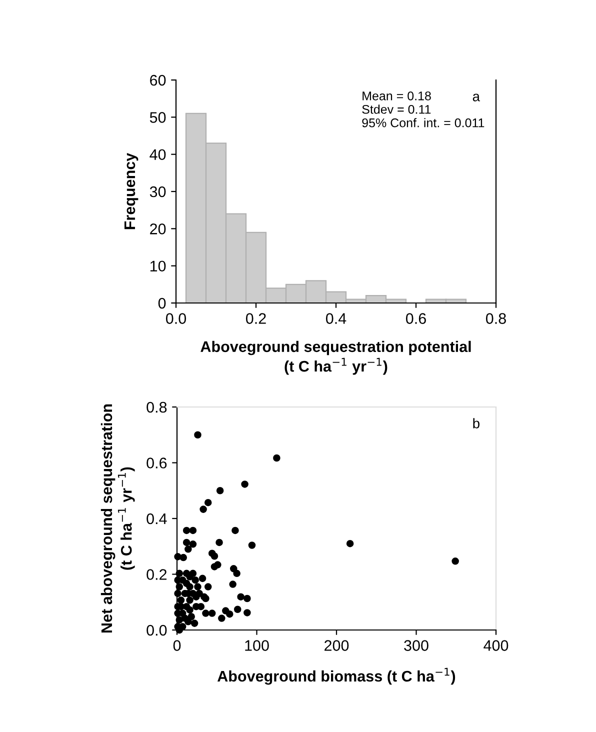  What do you see at coordinates (336, 676) in the screenshot?
I see `x-axis-title: Aboveground biomass (t C ha$^{−1}$)` at bounding box center [336, 676].